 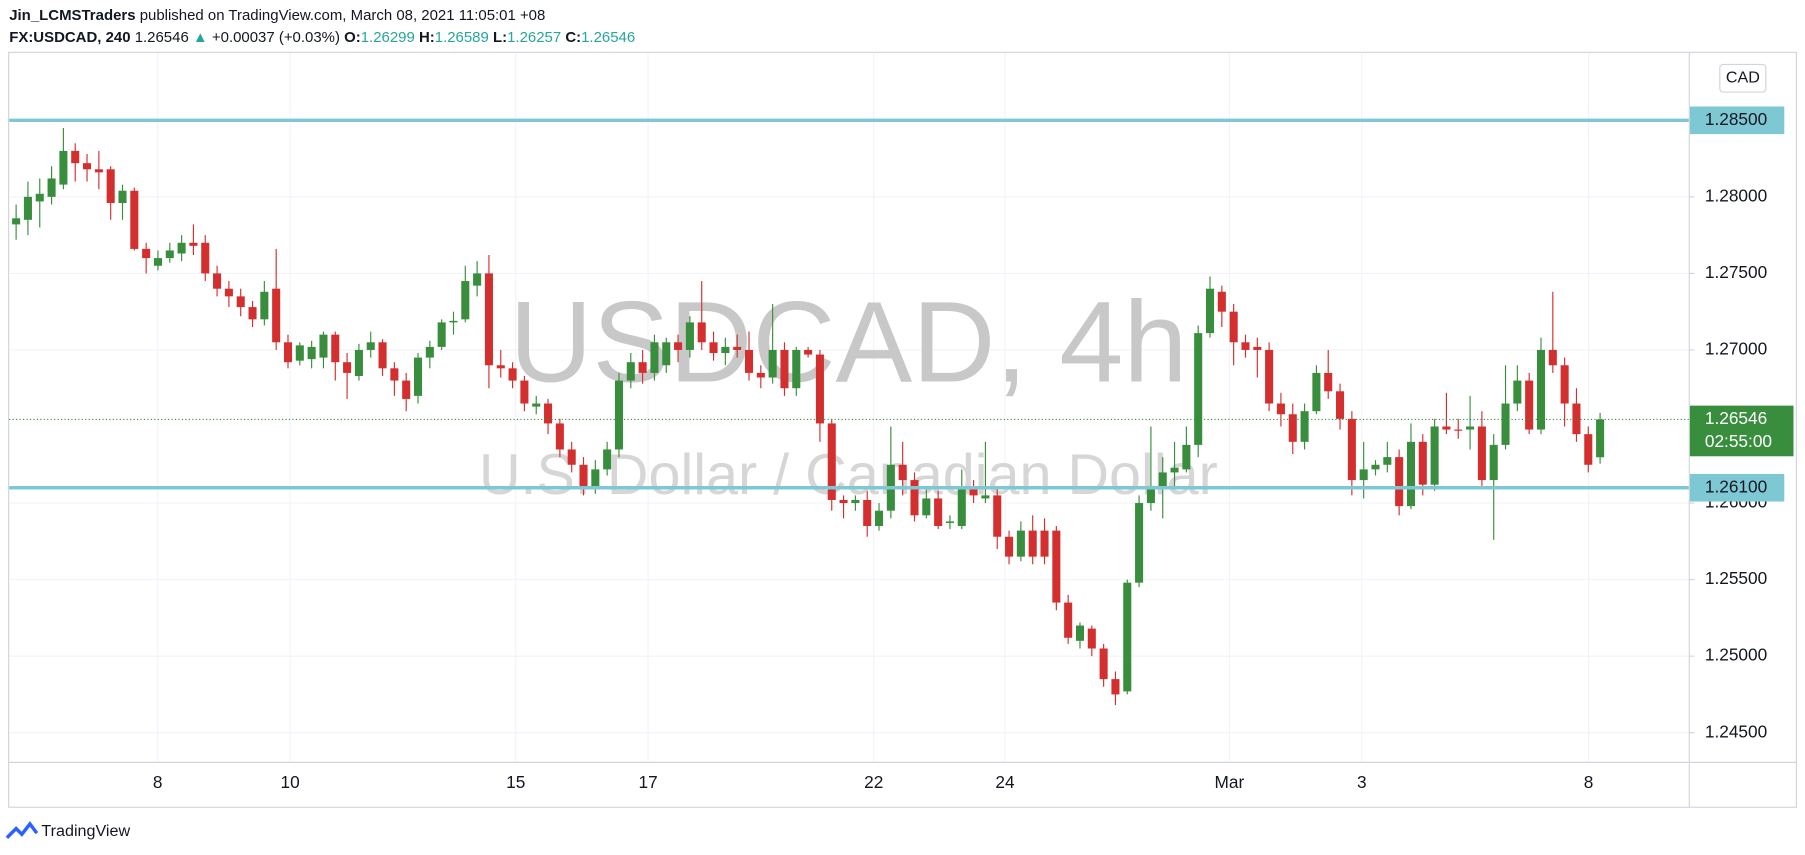 I want to click on last: 1.26546, so click(x=162, y=37).